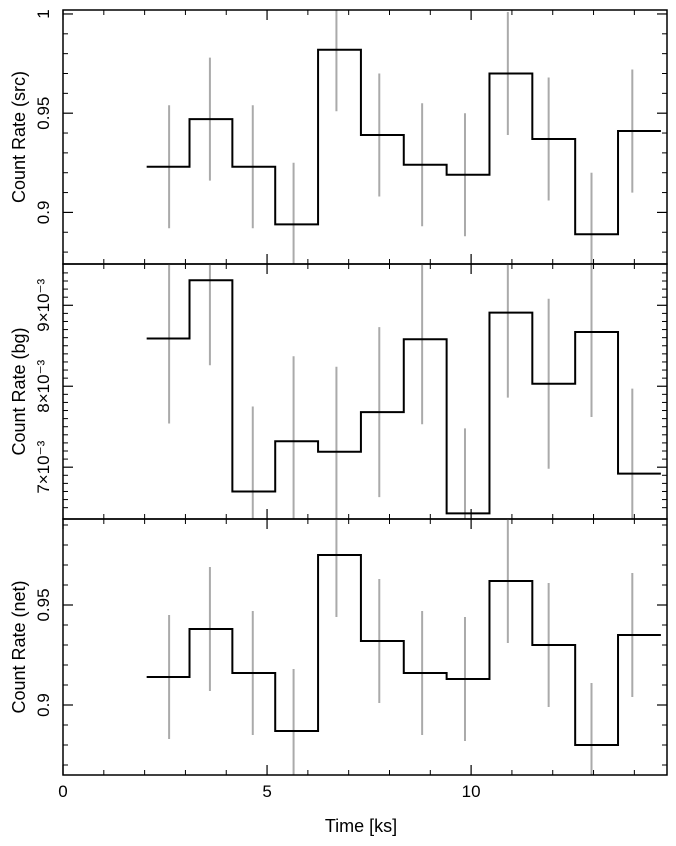  Describe the element at coordinates (43, 13) in the screenshot. I see `y-tick-label: 1` at that location.